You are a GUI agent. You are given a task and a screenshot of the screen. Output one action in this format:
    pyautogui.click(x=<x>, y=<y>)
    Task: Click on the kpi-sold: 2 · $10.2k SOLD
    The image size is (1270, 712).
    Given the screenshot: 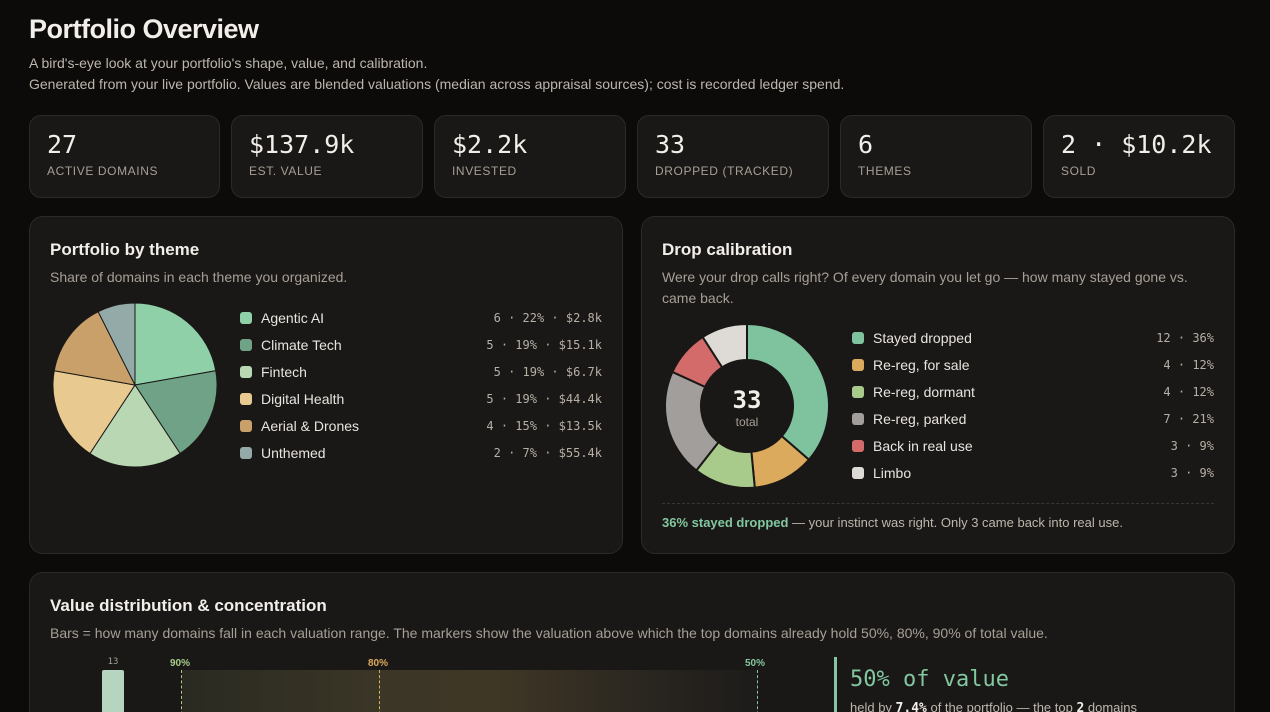 What is the action you would take?
    pyautogui.click(x=1139, y=156)
    